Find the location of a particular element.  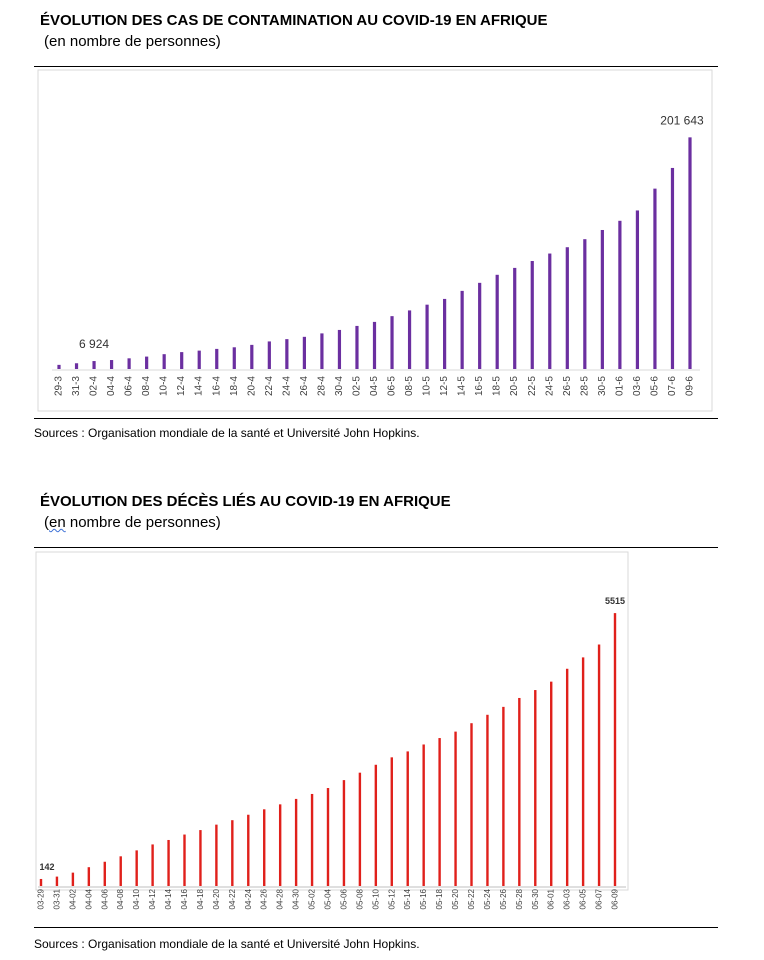

chart2-tick-label: 05-08 is located at coordinates (359, 898).